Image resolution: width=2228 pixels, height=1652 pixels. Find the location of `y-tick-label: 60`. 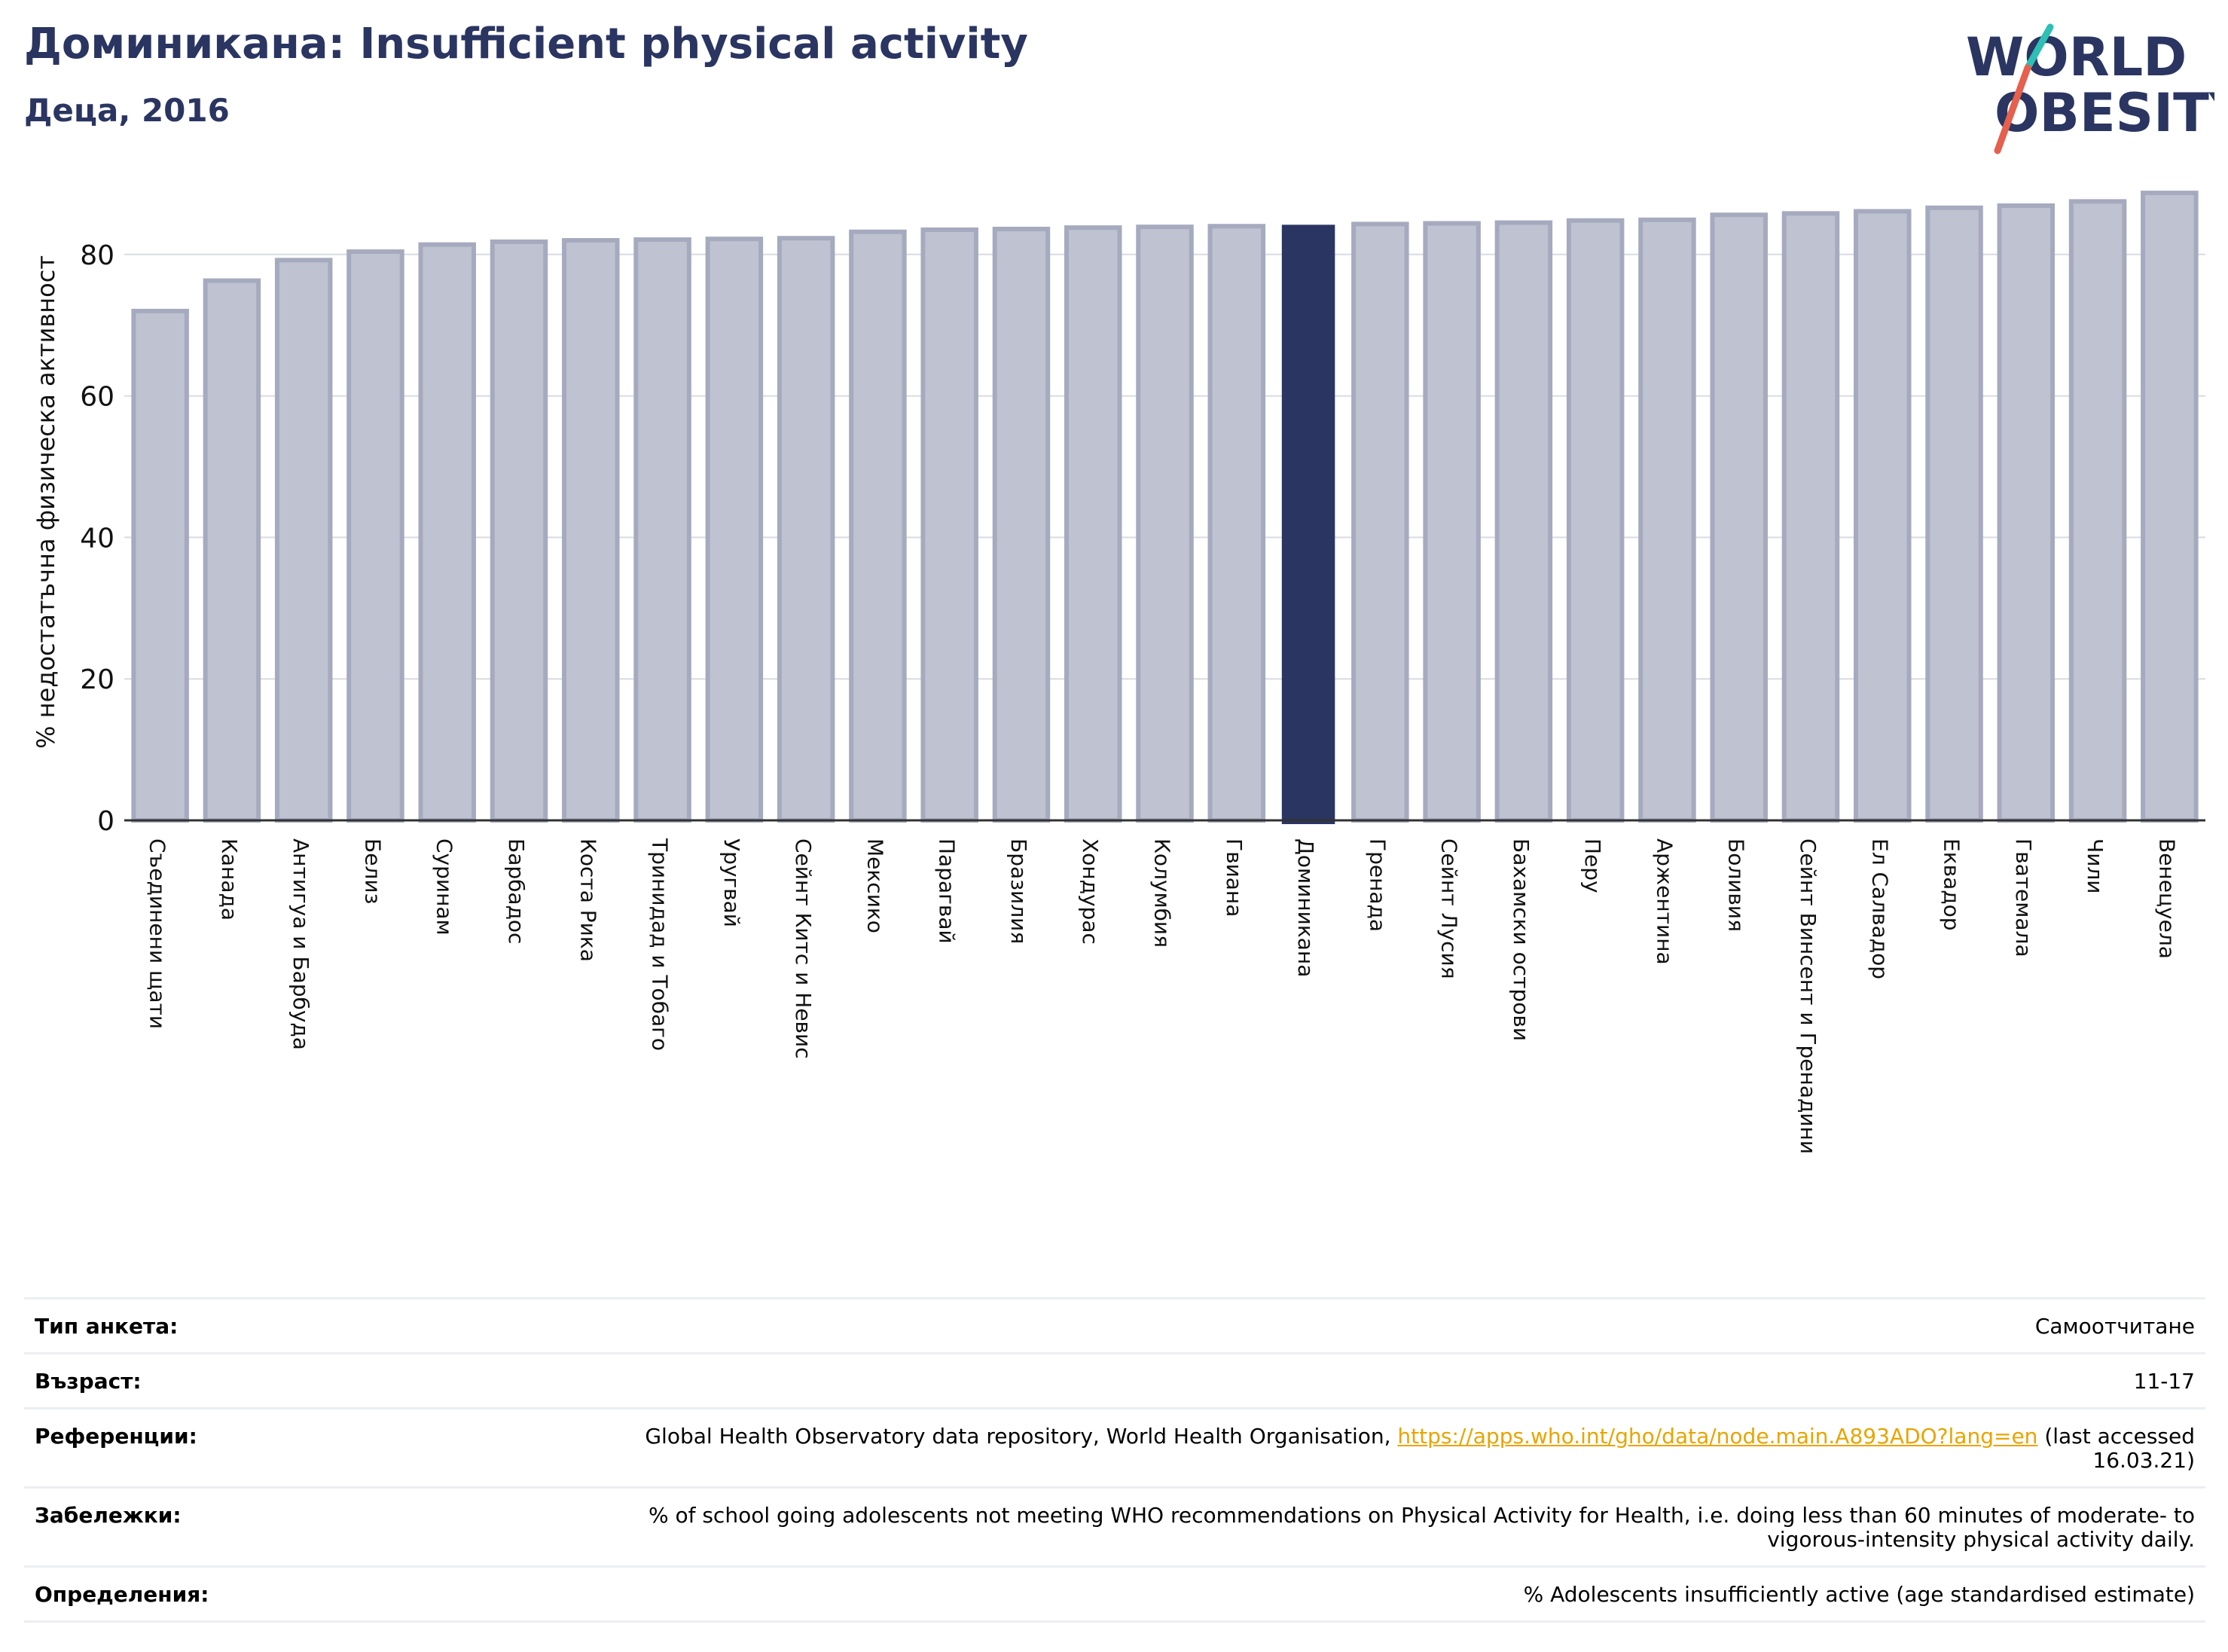

y-tick-label: 60 is located at coordinates (97, 397).